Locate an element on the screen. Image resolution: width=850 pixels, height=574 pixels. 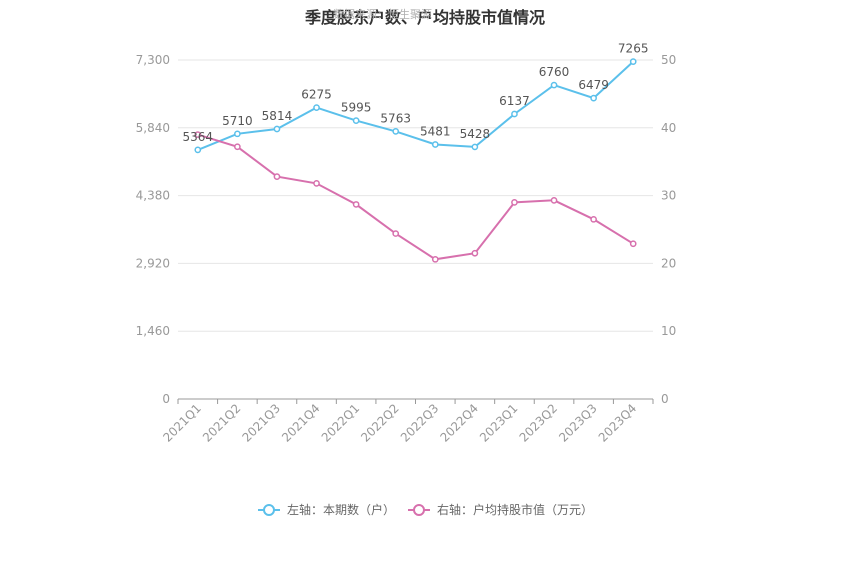
y-right-tick-label: 30 is located at coordinates (668, 196).